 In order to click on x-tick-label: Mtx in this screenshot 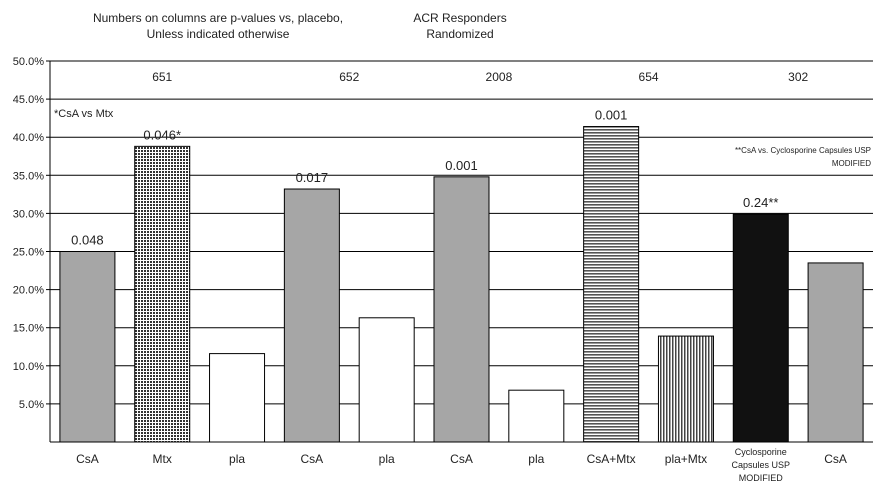, I will do `click(162, 459)`.